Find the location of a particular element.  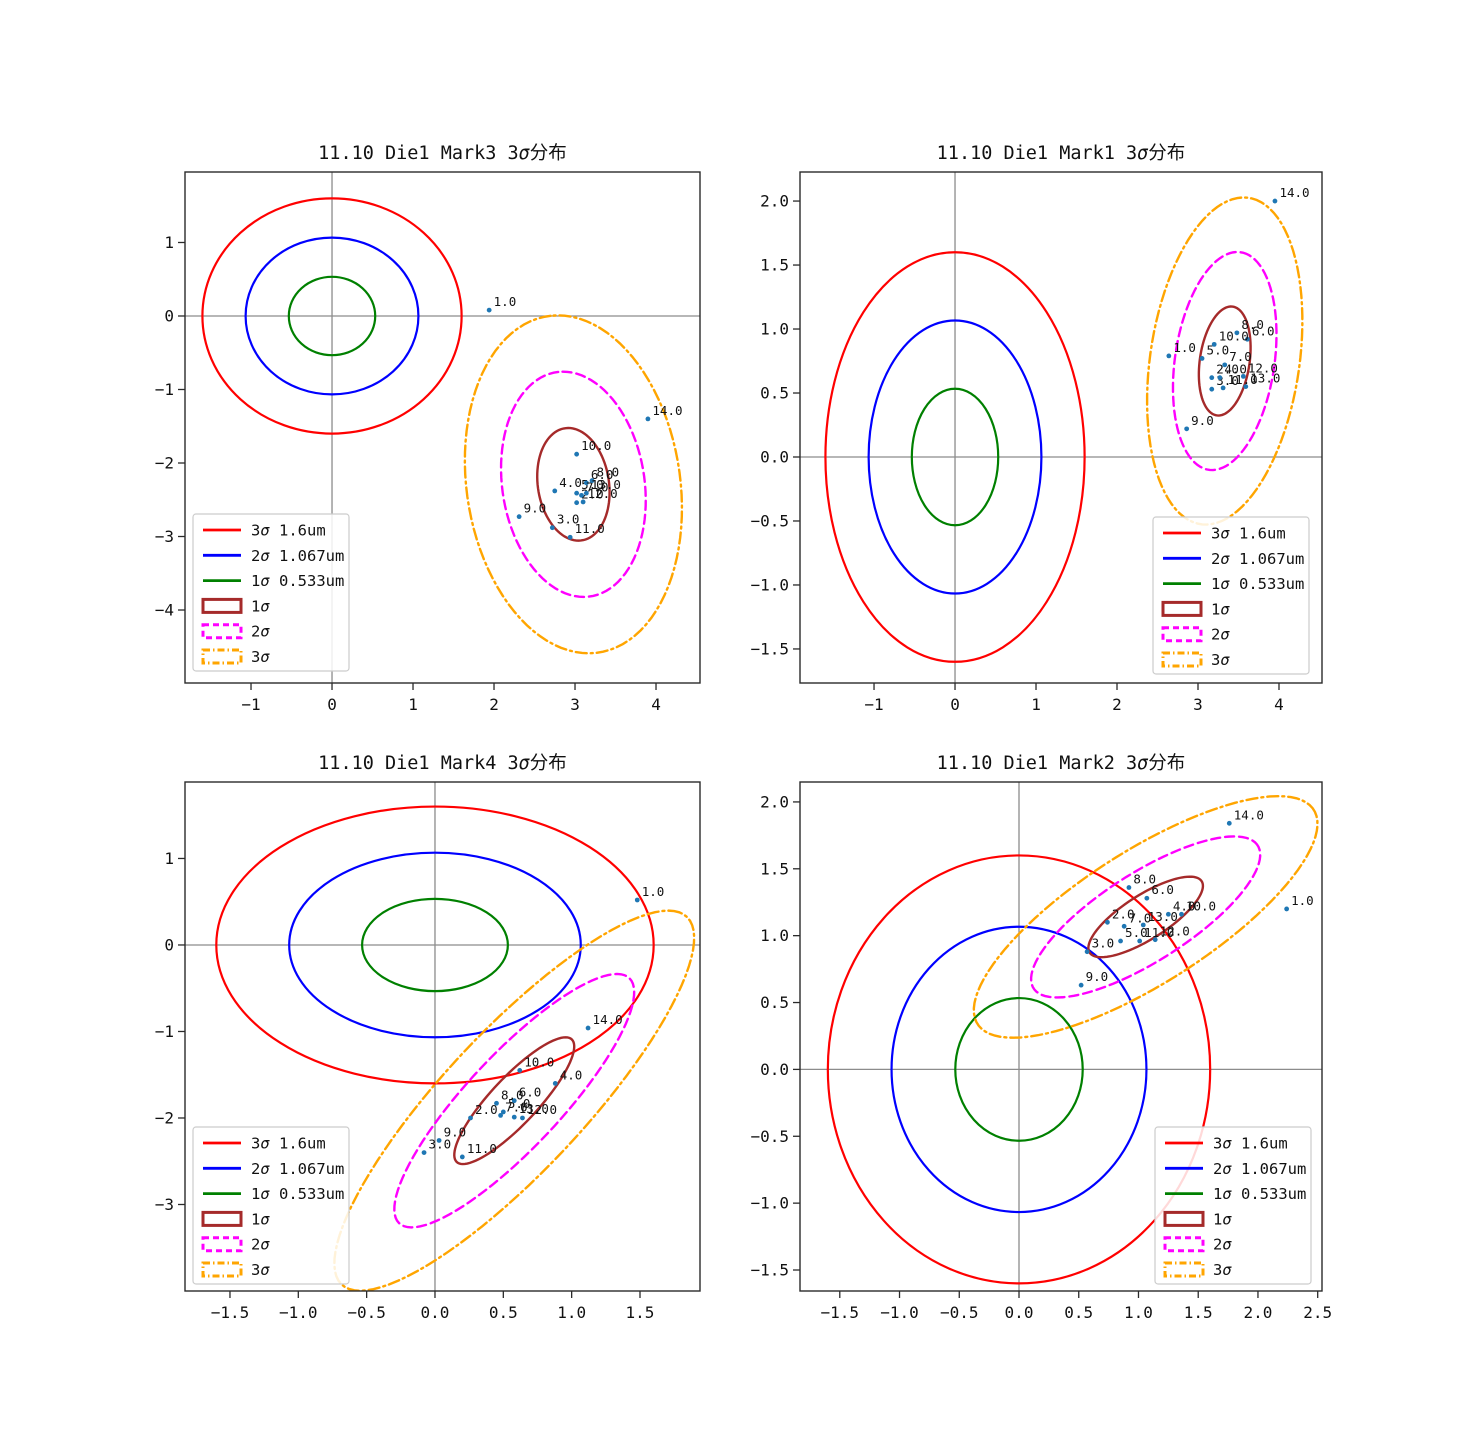

point-label: 4.0 is located at coordinates (1184, 905).